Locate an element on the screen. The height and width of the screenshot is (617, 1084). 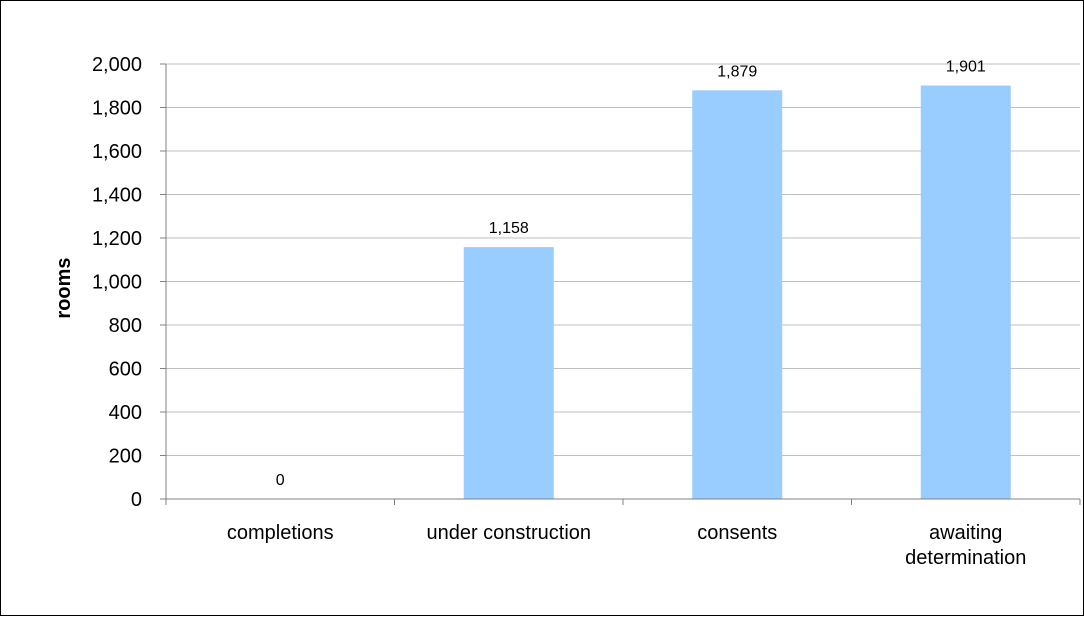
y-tick-label: 1,000 is located at coordinates (117, 283).